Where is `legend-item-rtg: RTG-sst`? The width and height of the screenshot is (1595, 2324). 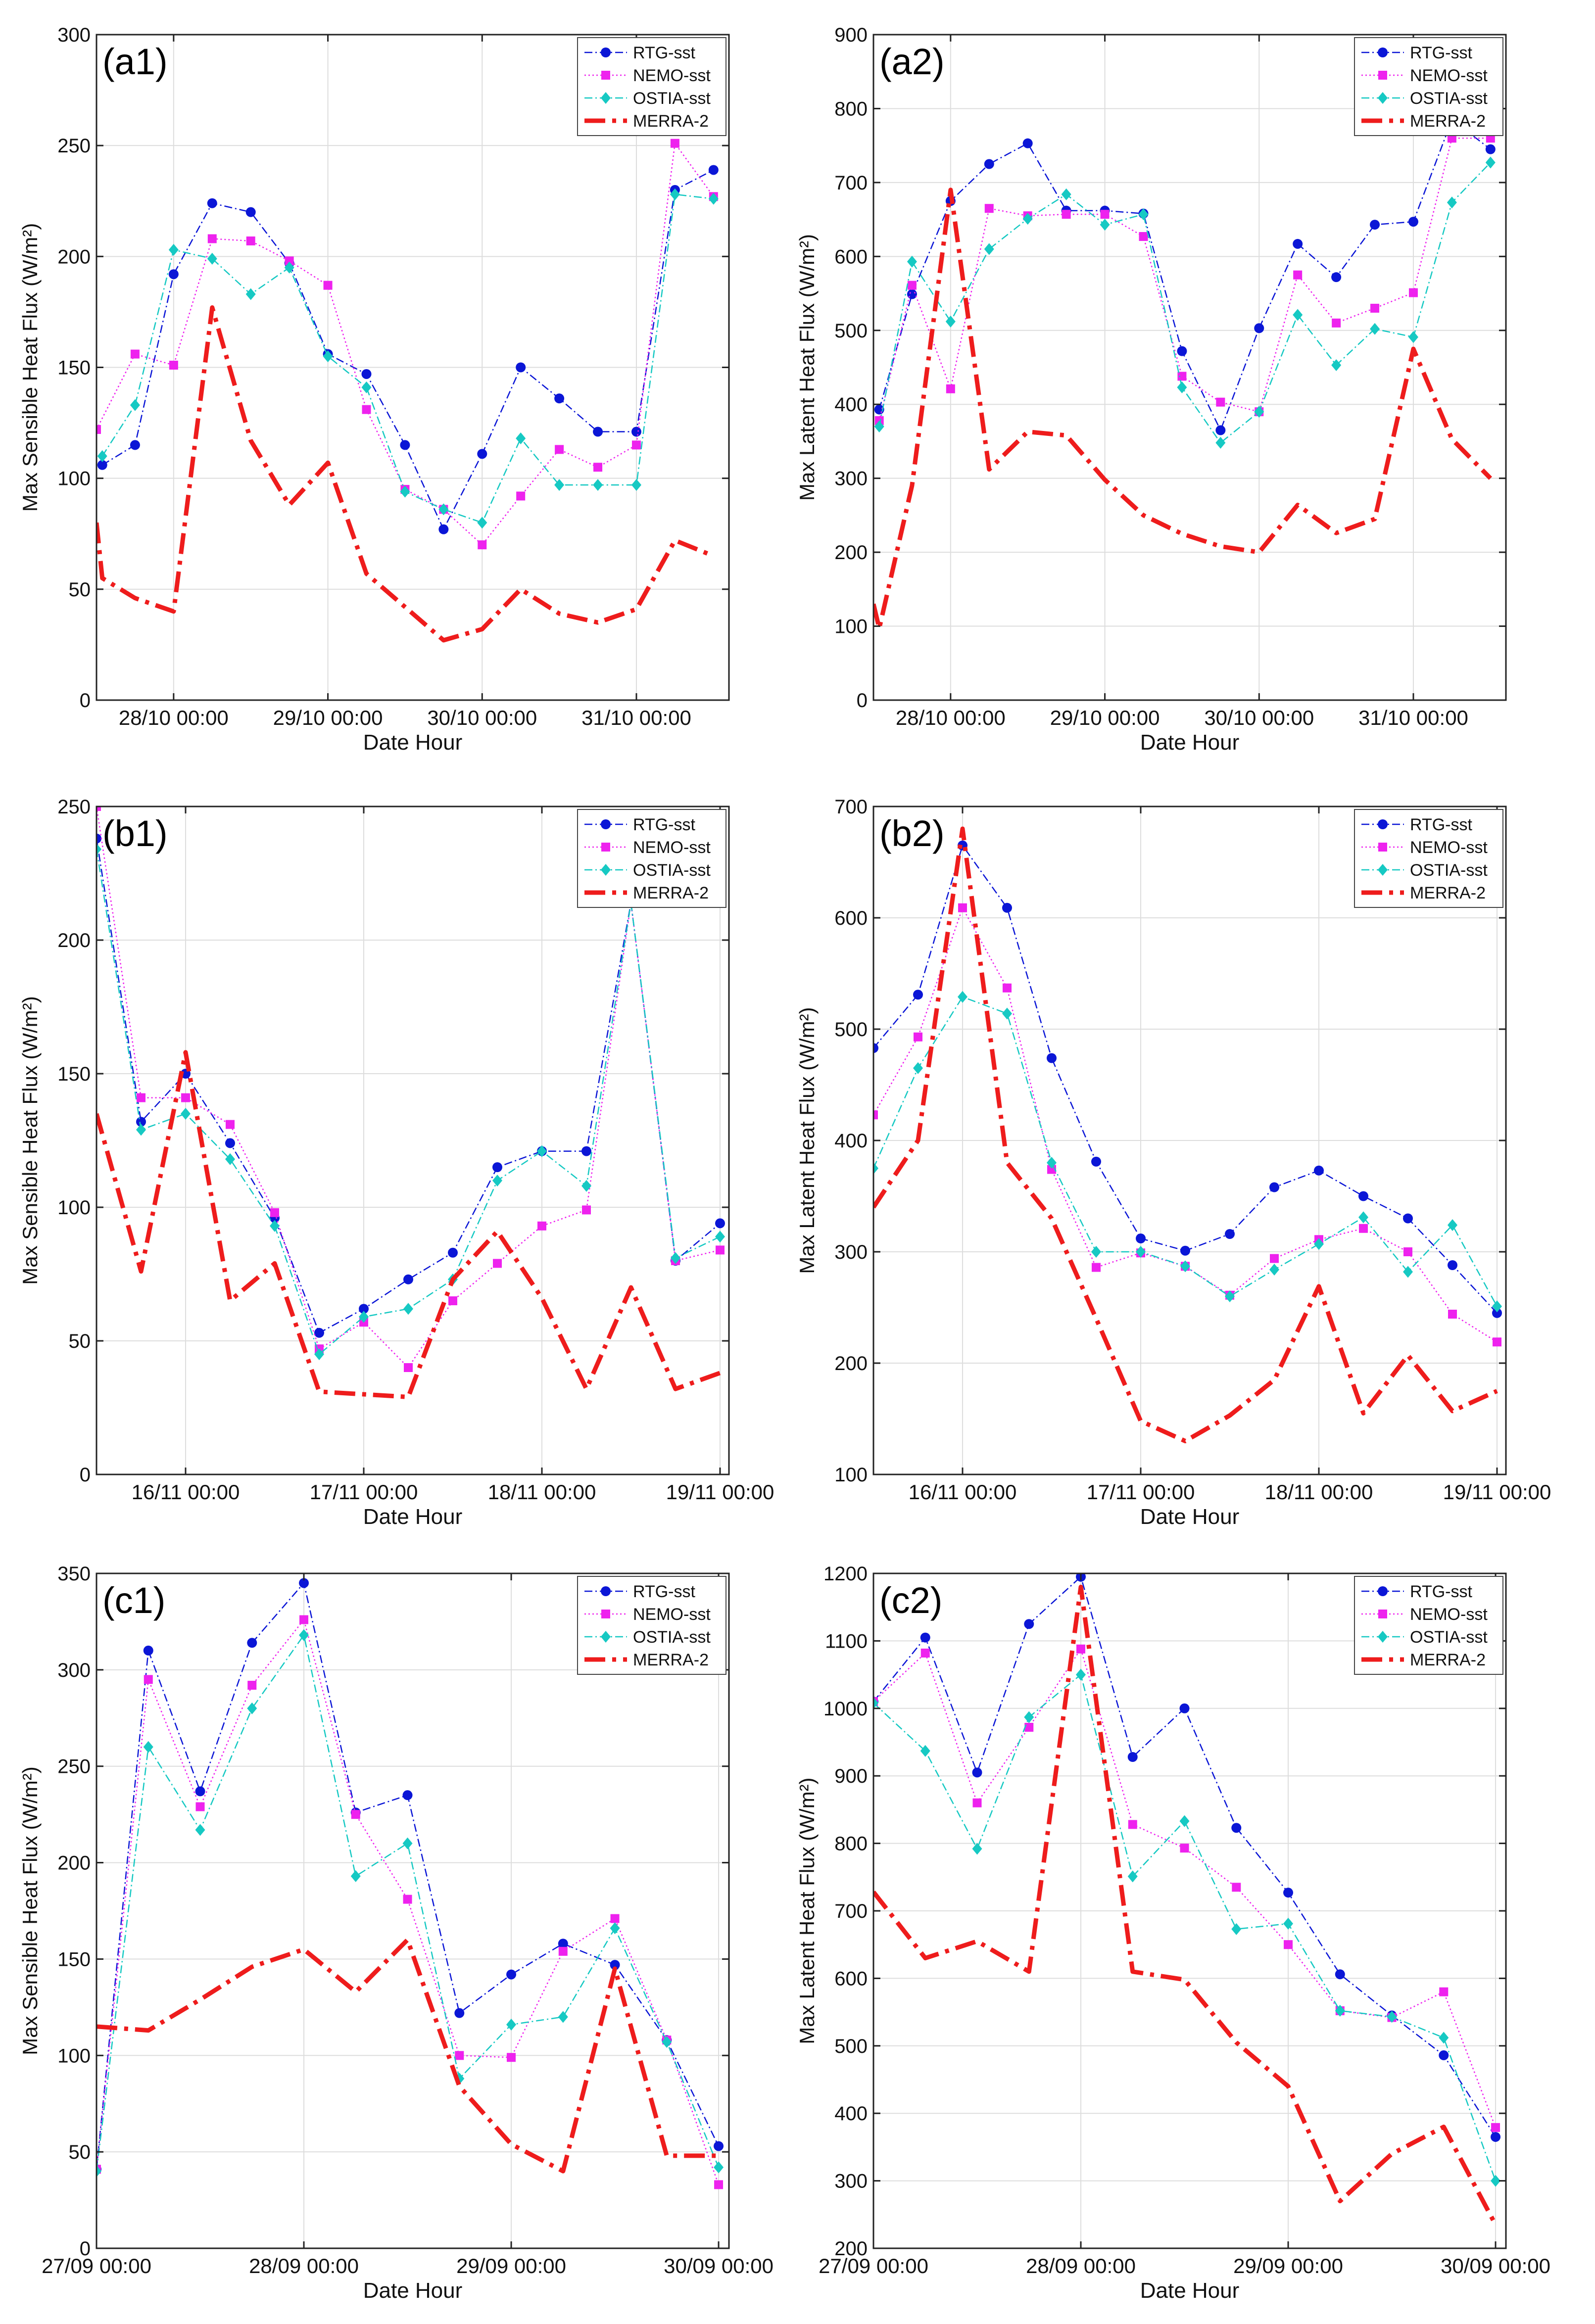
legend-item-rtg: RTG-sst is located at coordinates (639, 824).